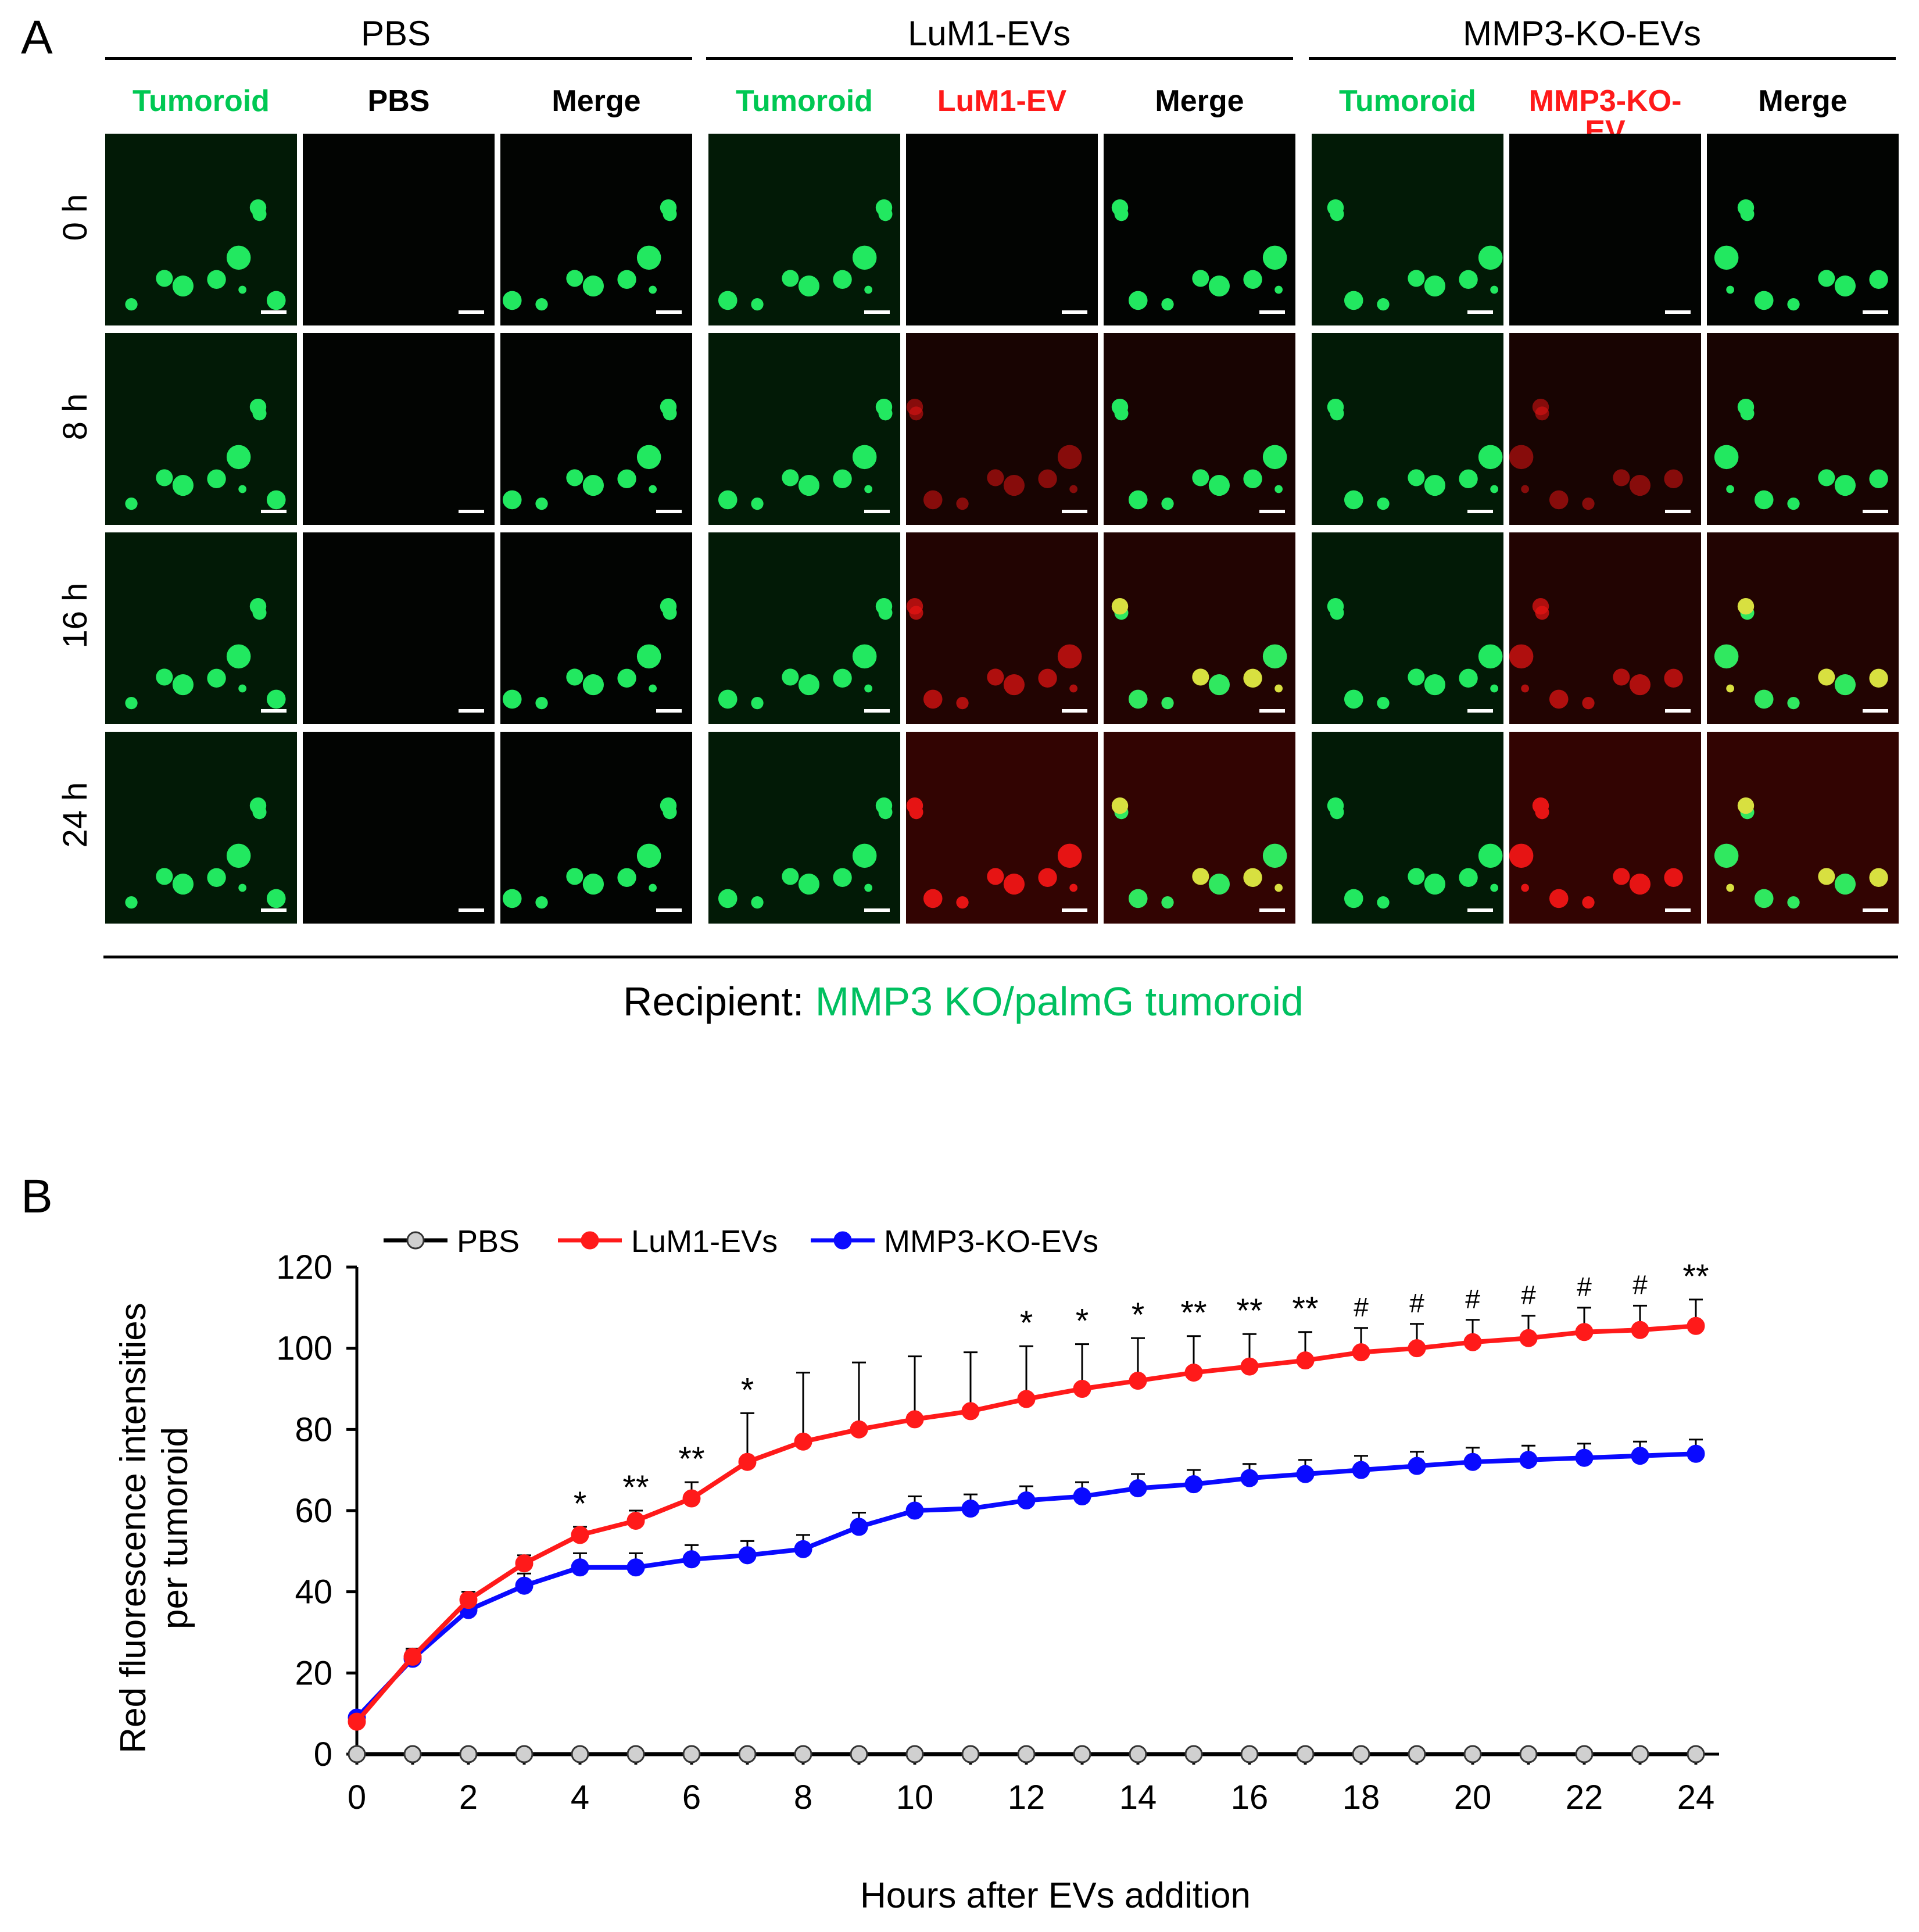  What do you see at coordinates (1602, 58) in the screenshot?
I see `group-underline-mmp3-ko-evs` at bounding box center [1602, 58].